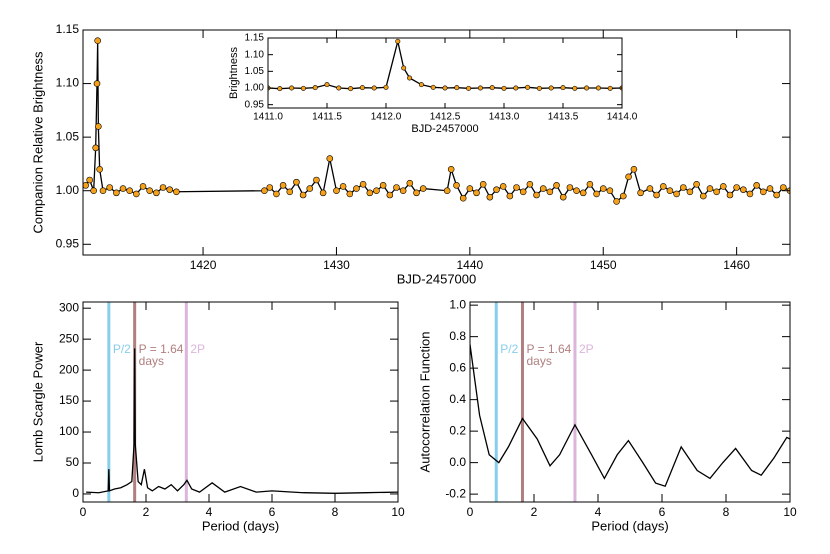 The width and height of the screenshot is (830, 554). Describe the element at coordinates (662, 512) in the screenshot. I see `x-tick-label: 6` at that location.